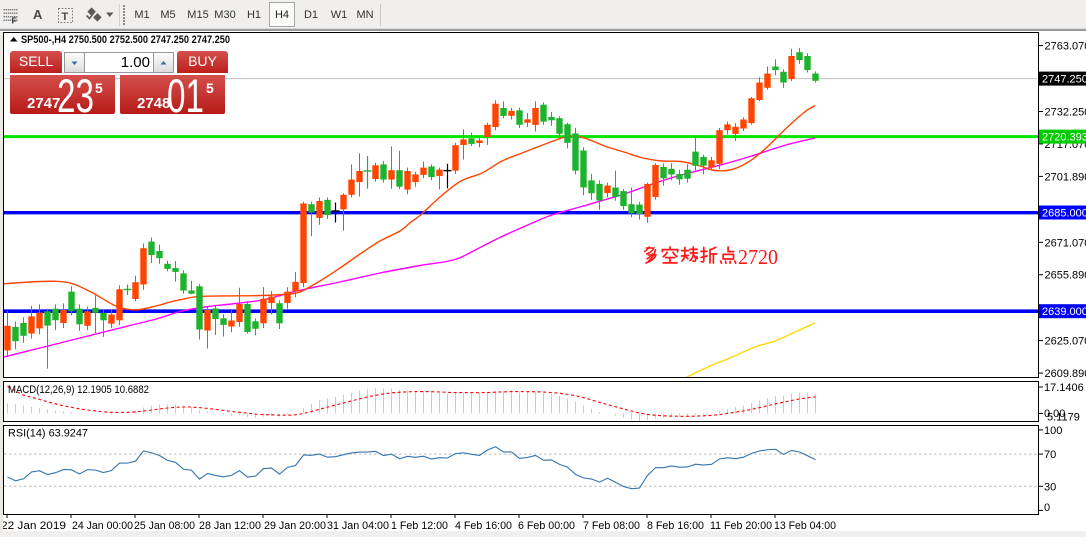  Describe the element at coordinates (78, 390) in the screenshot. I see `svg-text: MACD(12,26,9) 12.1905 10.6882` at that location.